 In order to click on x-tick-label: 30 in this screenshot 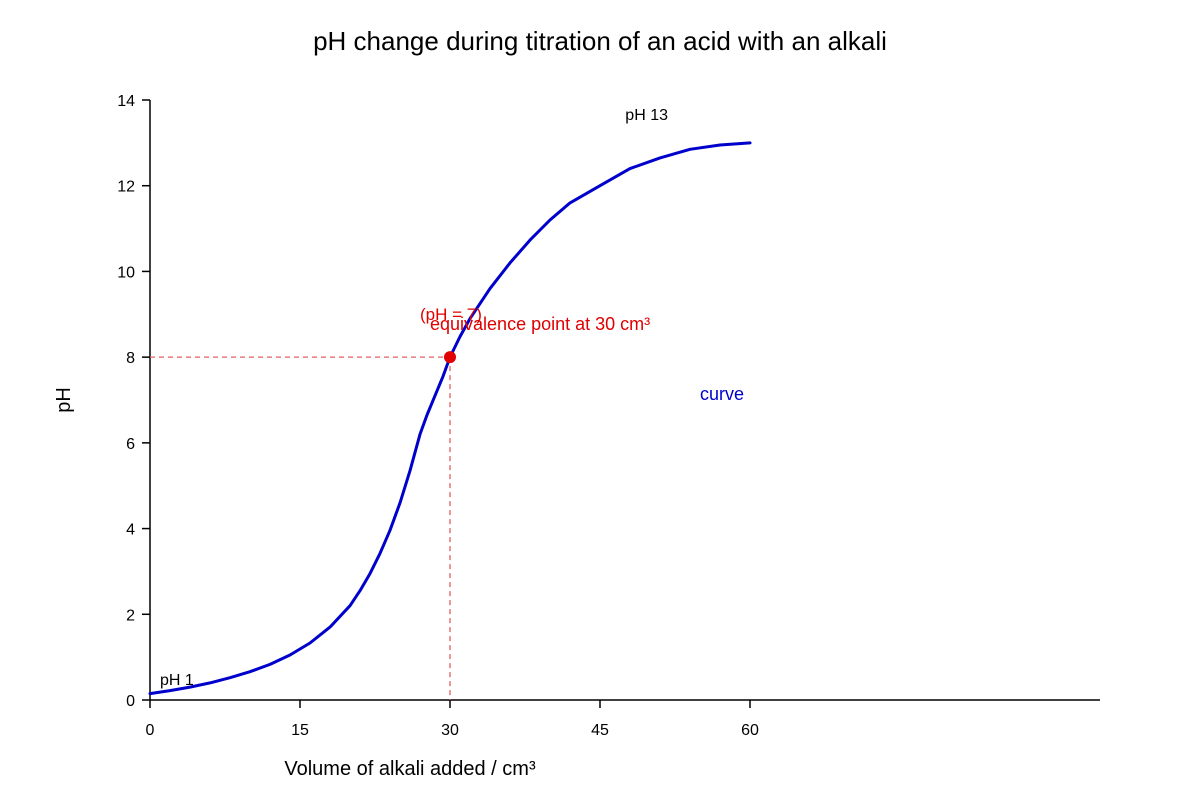, I will do `click(450, 730)`.